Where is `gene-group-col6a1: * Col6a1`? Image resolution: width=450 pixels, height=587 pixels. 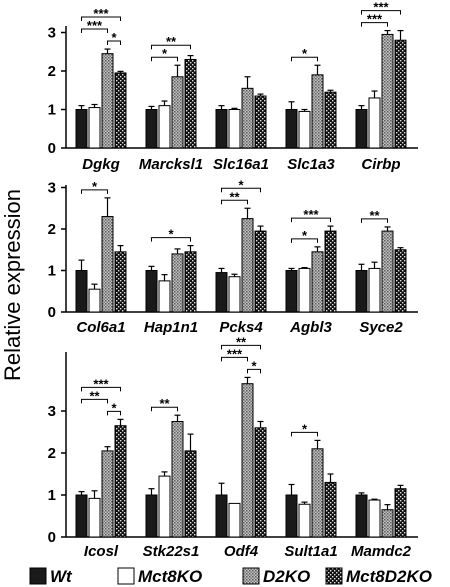
gene-group-col6a1: * Col6a1 is located at coordinates (101, 257).